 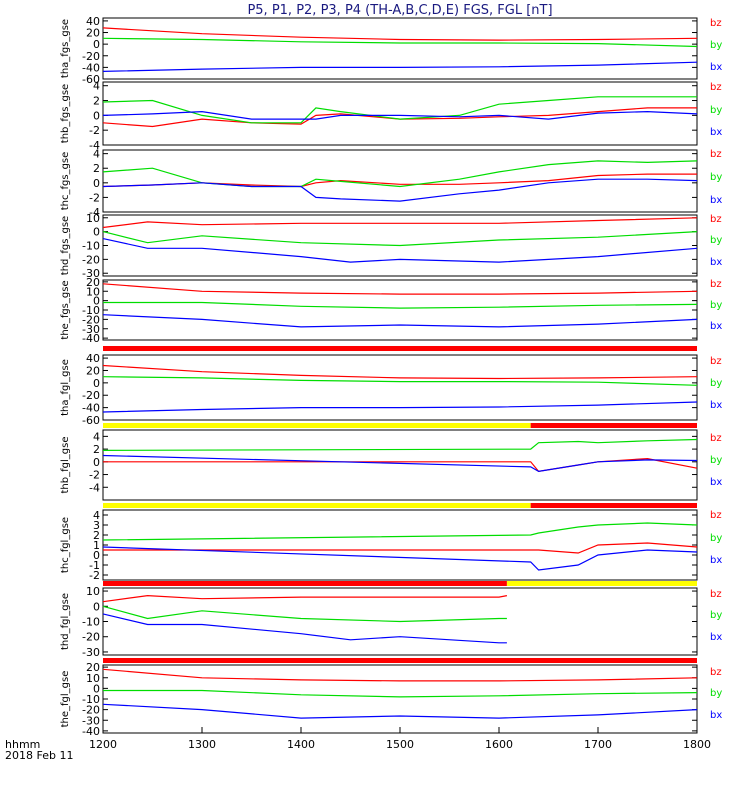 What do you see at coordinates (93, 358) in the screenshot?
I see `y-tick-label: 40` at bounding box center [93, 358].